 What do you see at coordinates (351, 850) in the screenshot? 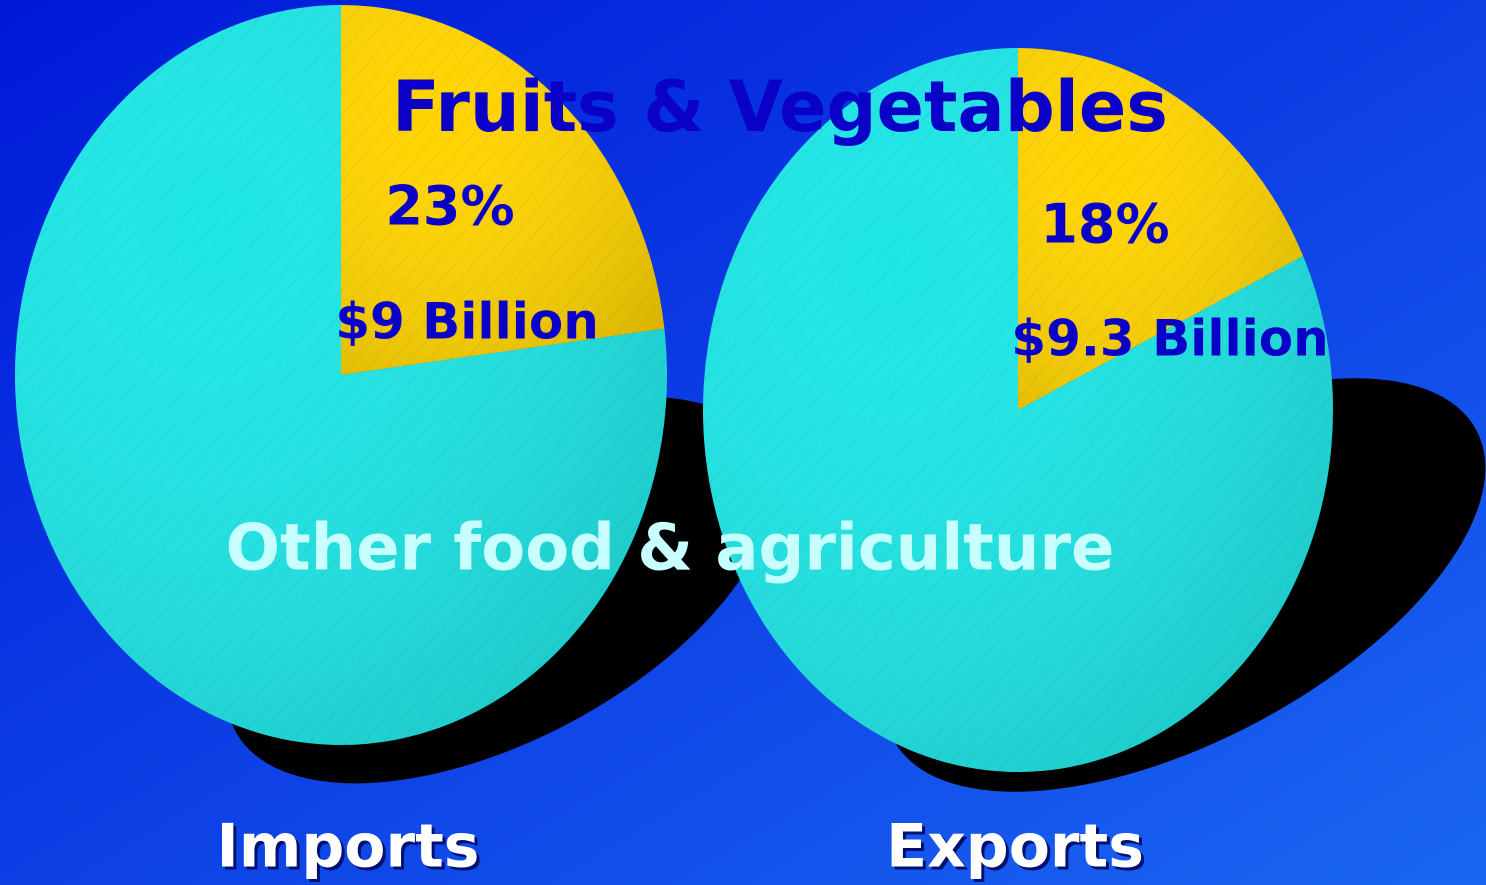
I see `series-name-shadow: Imports` at bounding box center [351, 850].